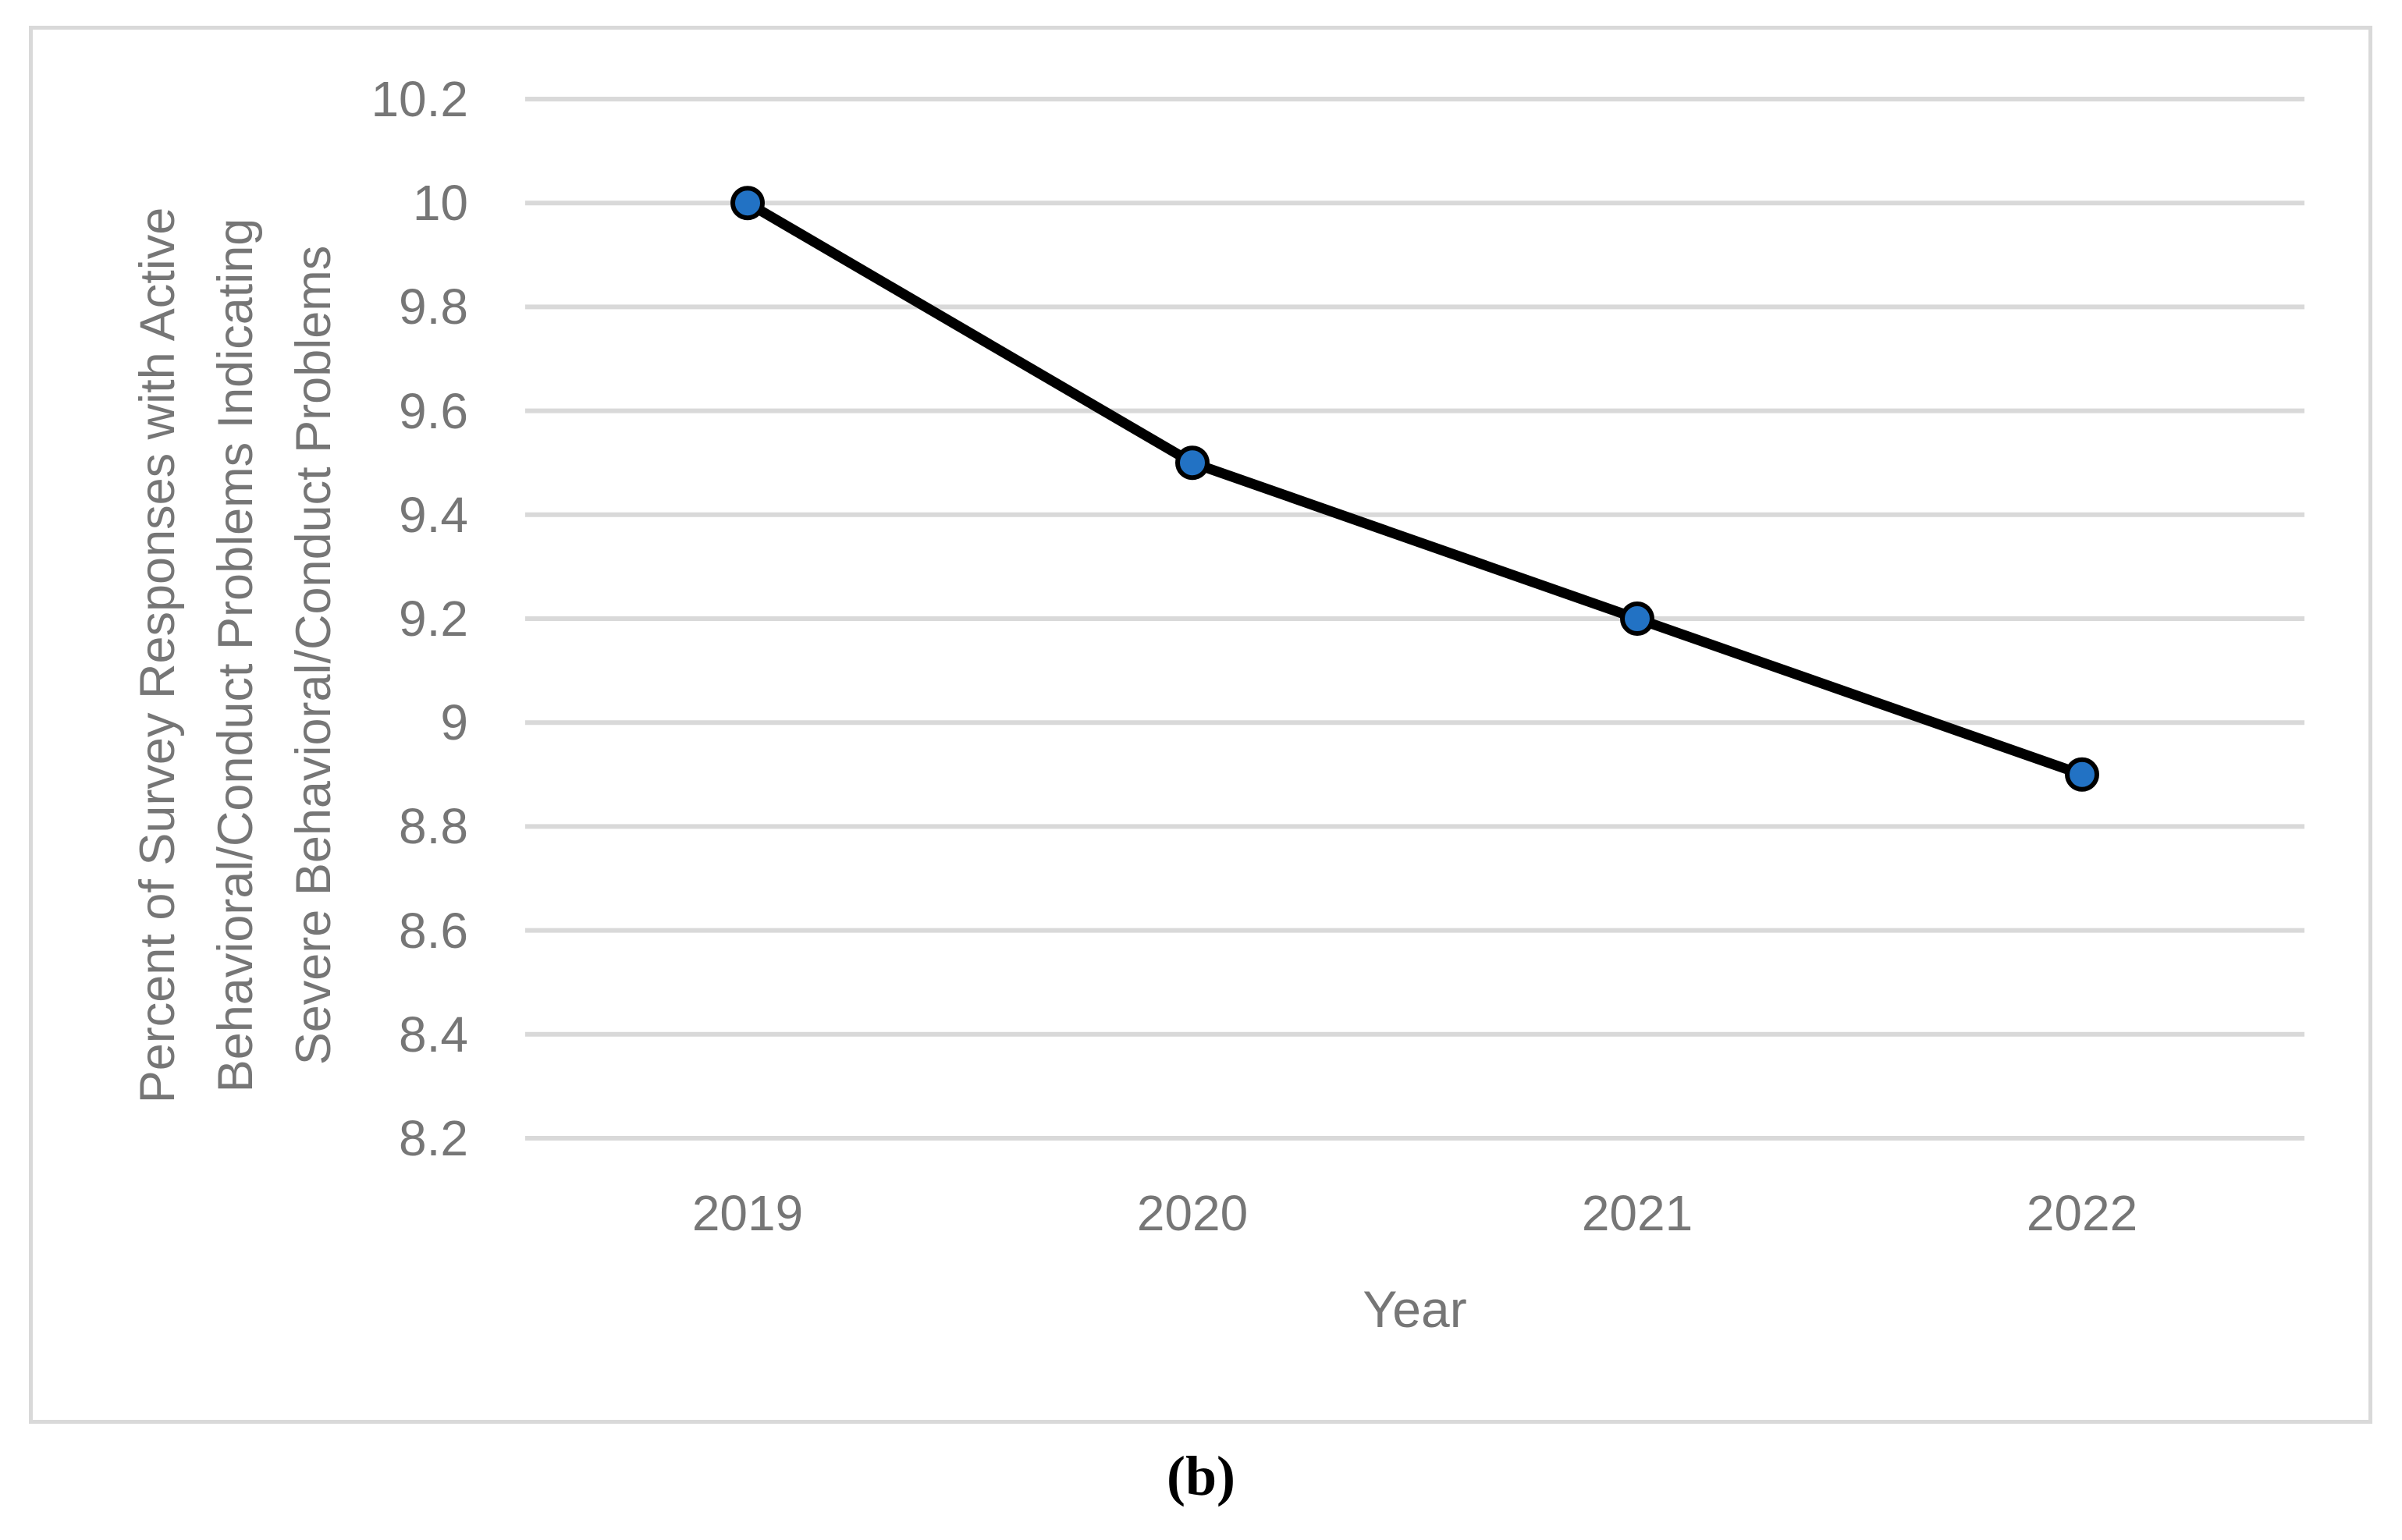 The image size is (2402, 1540). Describe the element at coordinates (454, 722) in the screenshot. I see `y-tick-label: 9` at that location.